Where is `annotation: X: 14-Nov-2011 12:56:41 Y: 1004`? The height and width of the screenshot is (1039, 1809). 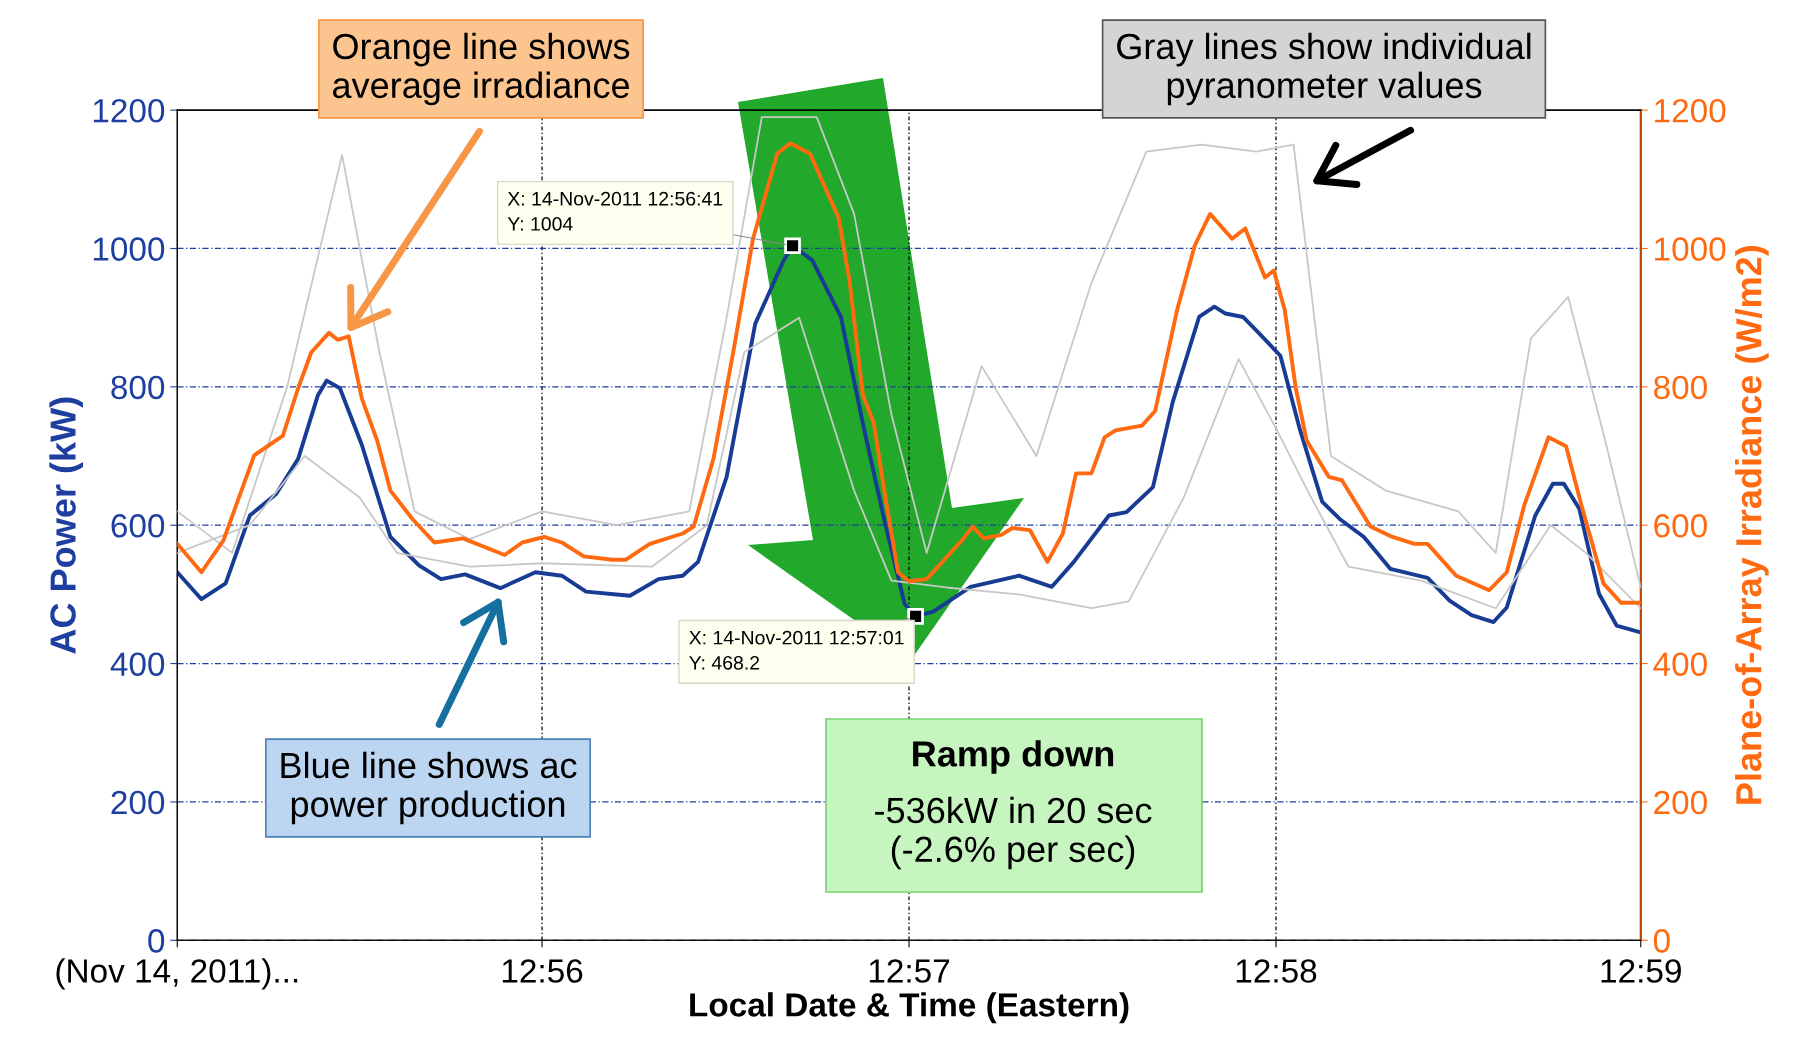 annotation: X: 14-Nov-2011 12:56:41 Y: 1004 is located at coordinates (615, 211).